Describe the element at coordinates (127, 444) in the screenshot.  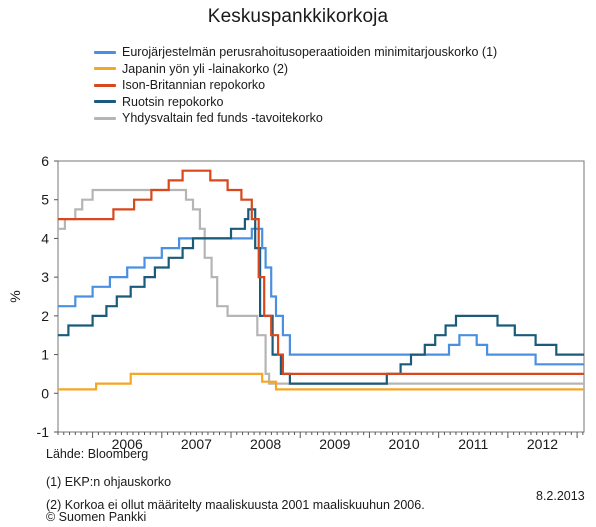
I see `x-tick-label: 2006` at that location.